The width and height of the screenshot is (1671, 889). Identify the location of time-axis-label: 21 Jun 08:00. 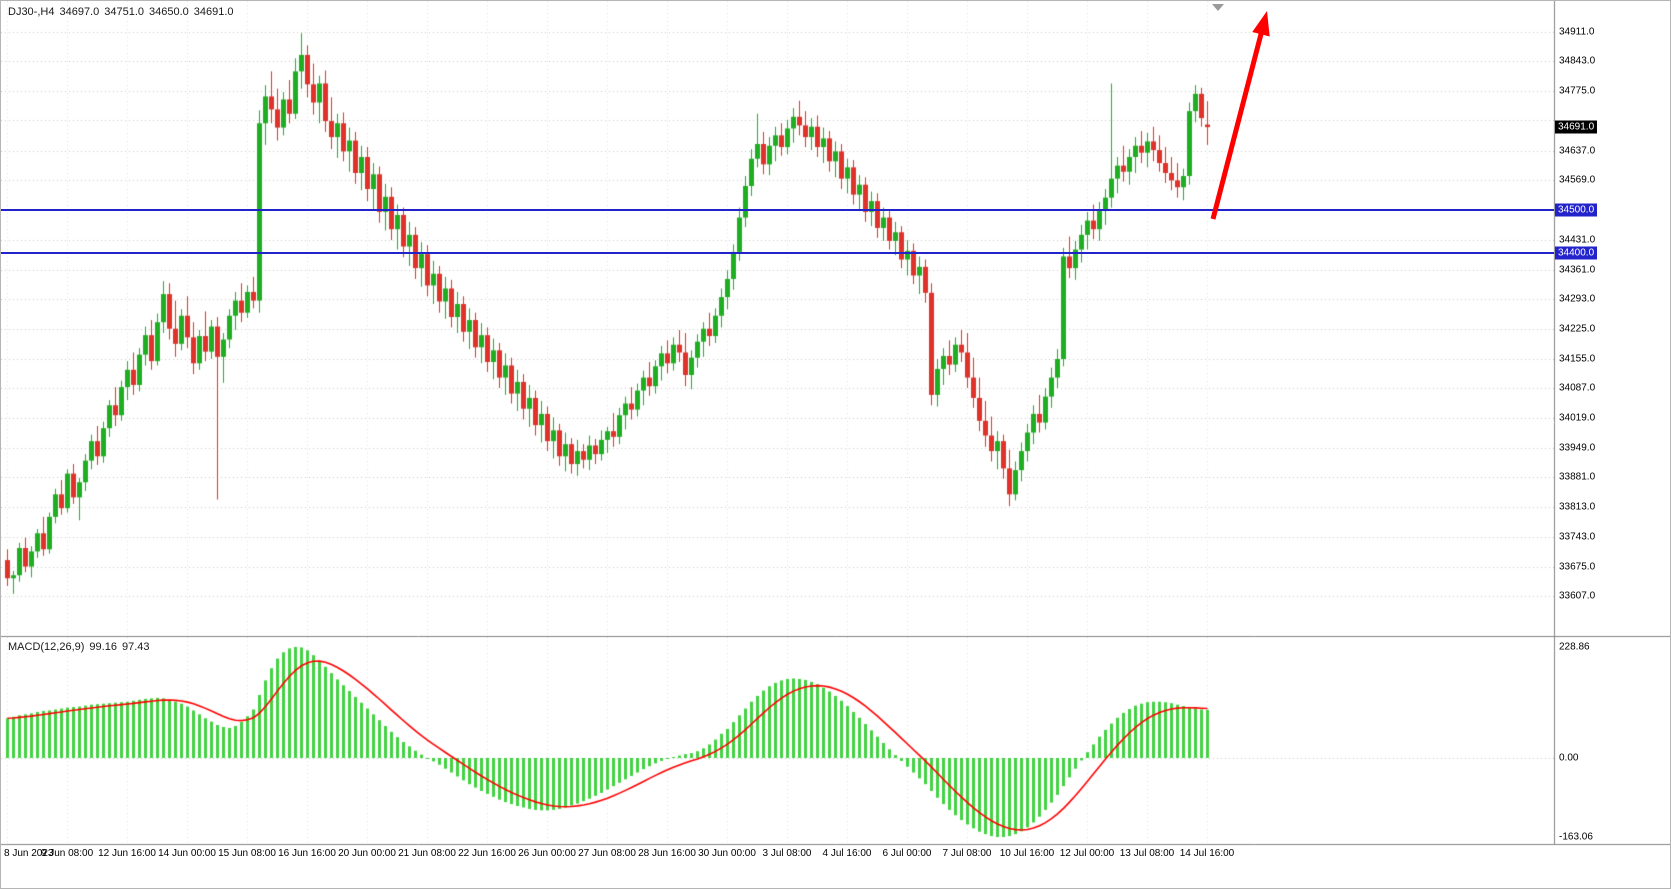
(427, 853).